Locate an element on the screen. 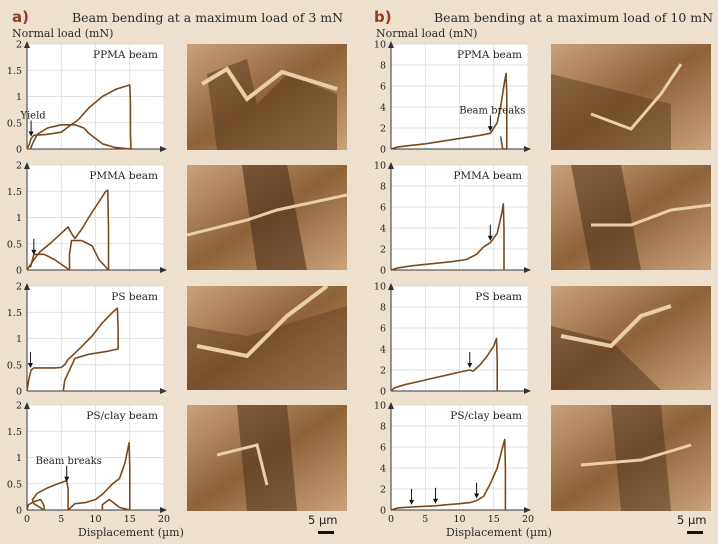 The width and height of the screenshot is (718, 544). sem-image-ps-10mn is located at coordinates (631, 338).